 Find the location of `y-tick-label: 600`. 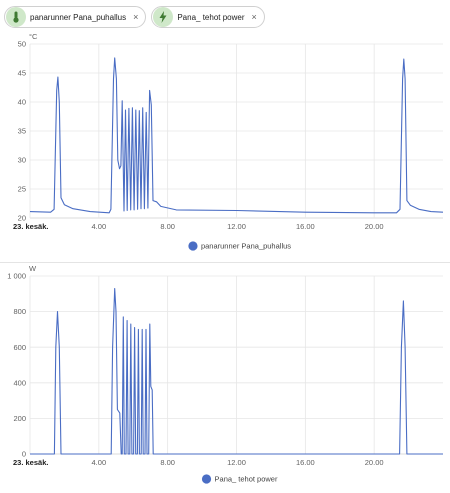

y-tick-label: 600 is located at coordinates (19, 347).